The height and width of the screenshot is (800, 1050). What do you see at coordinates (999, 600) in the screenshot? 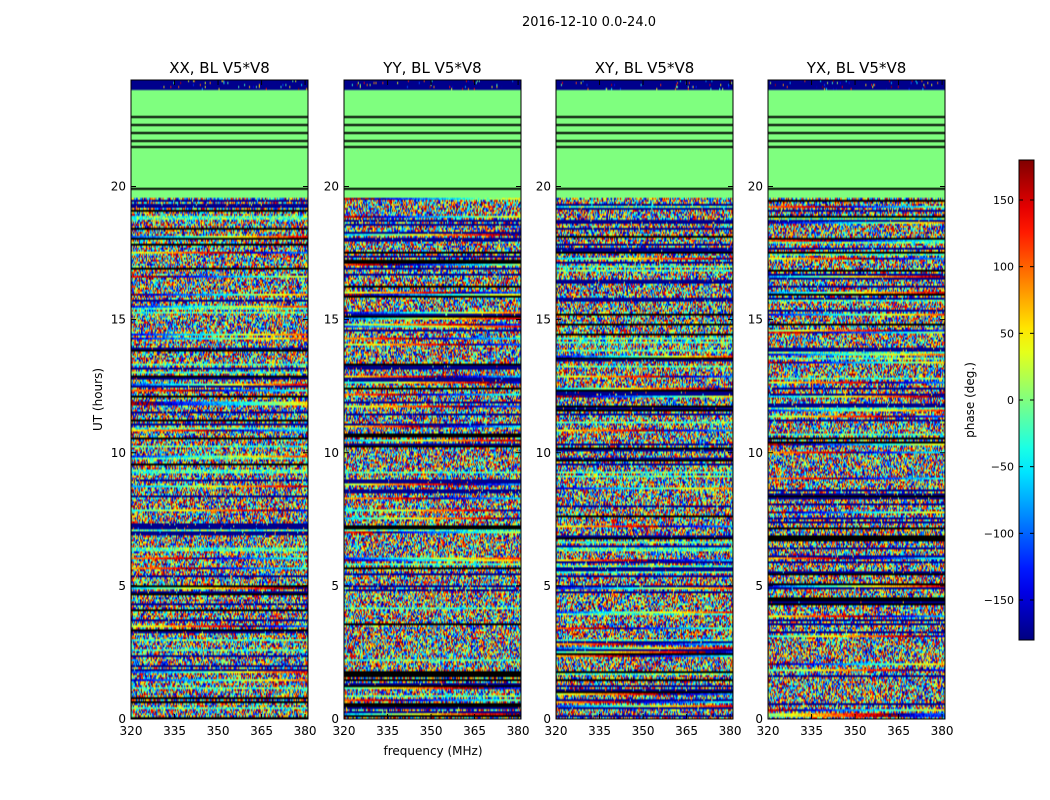
I see `colorbar-tick-label: −150` at bounding box center [999, 600].